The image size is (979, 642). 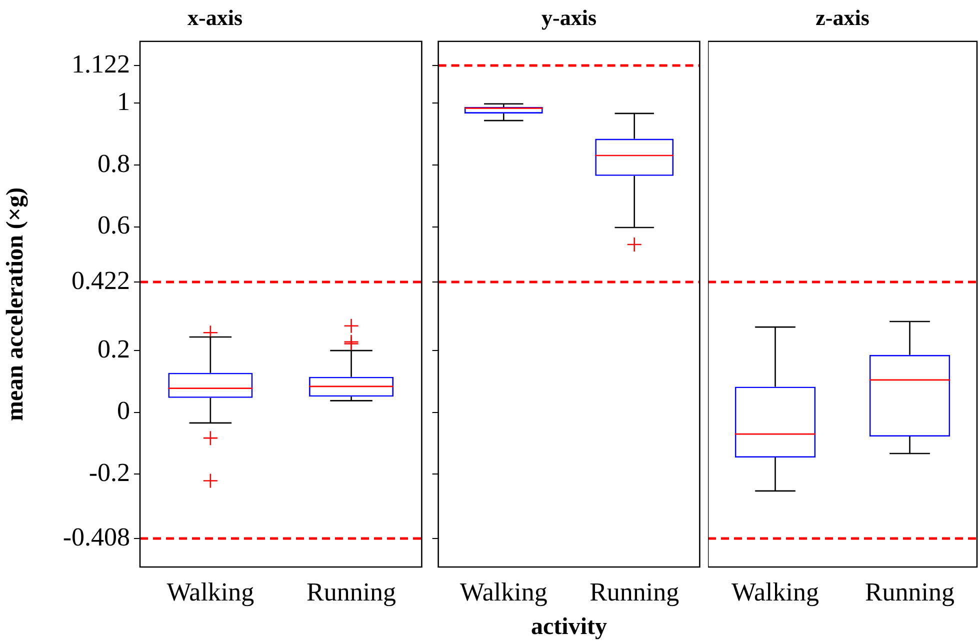 I want to click on y-tick-label: 0.422, so click(x=101, y=280).